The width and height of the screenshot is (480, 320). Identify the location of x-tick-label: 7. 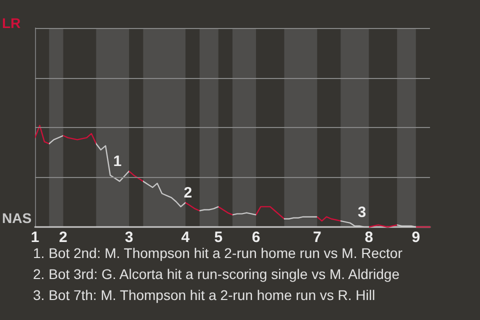
(317, 237).